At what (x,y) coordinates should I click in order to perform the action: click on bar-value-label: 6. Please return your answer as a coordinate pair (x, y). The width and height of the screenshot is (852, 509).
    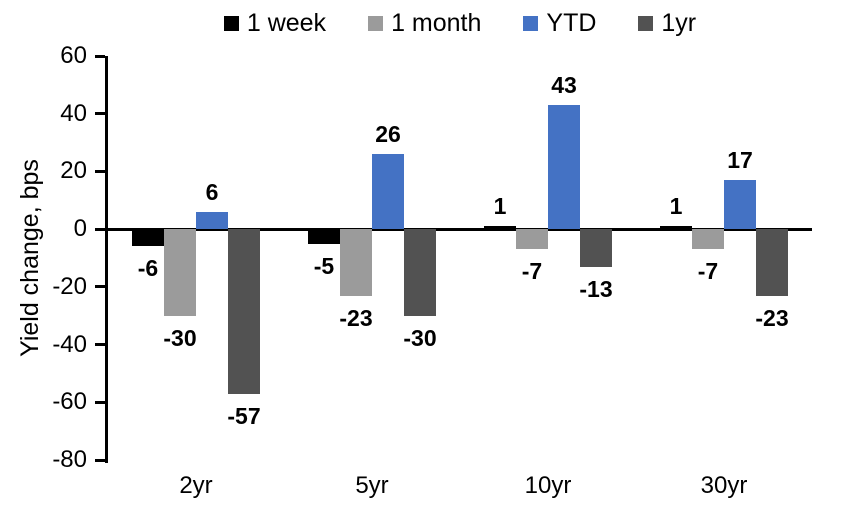
    Looking at the image, I should click on (212, 191).